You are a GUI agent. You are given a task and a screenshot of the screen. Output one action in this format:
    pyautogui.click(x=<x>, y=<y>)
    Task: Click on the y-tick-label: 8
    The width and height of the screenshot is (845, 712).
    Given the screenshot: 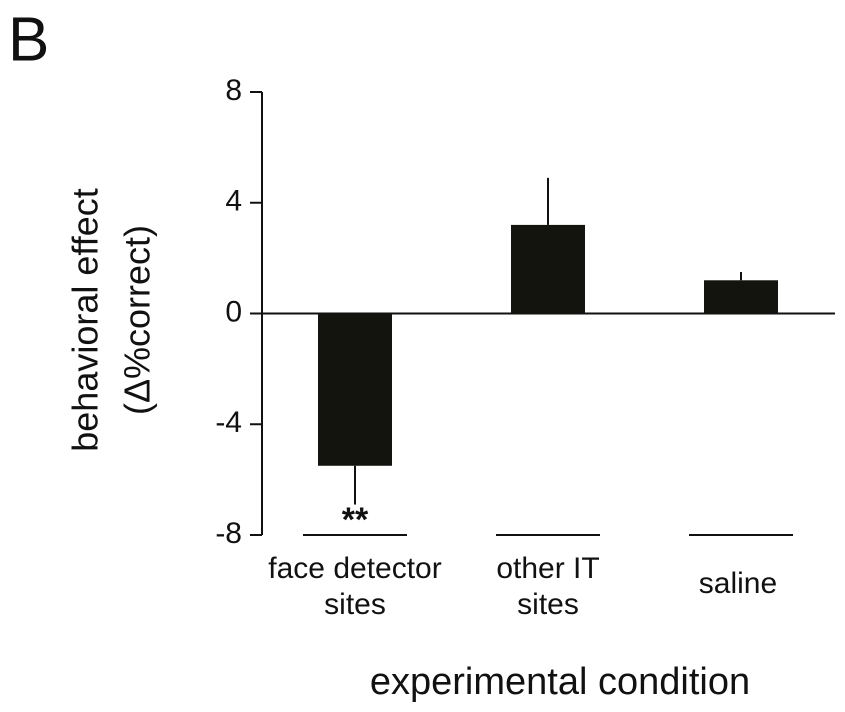 What is the action you would take?
    pyautogui.click(x=233, y=90)
    